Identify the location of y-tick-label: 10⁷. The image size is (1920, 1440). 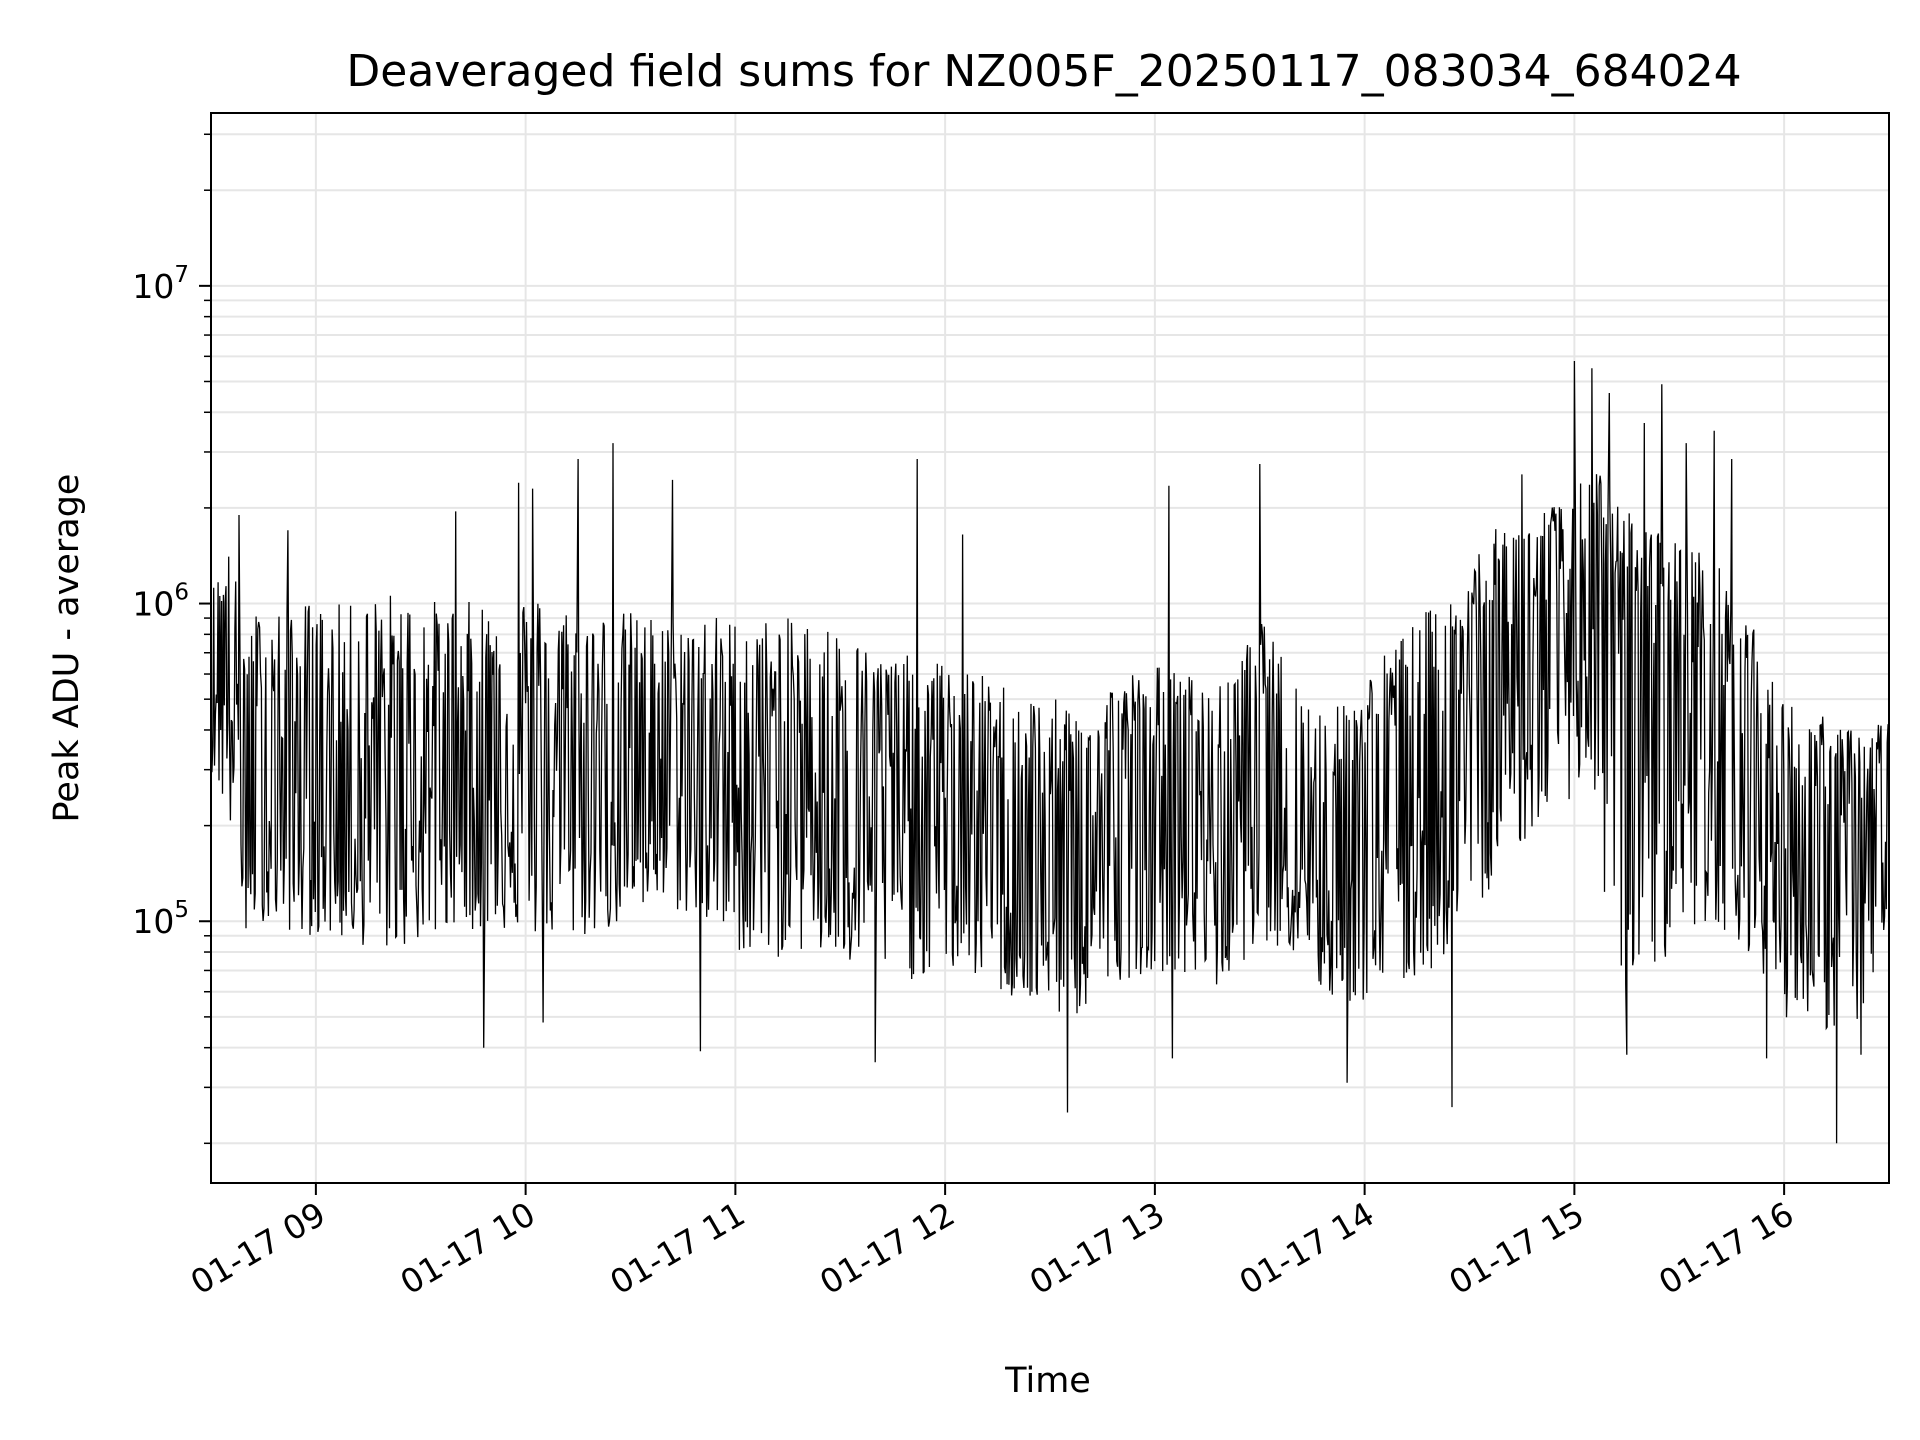
(160, 284).